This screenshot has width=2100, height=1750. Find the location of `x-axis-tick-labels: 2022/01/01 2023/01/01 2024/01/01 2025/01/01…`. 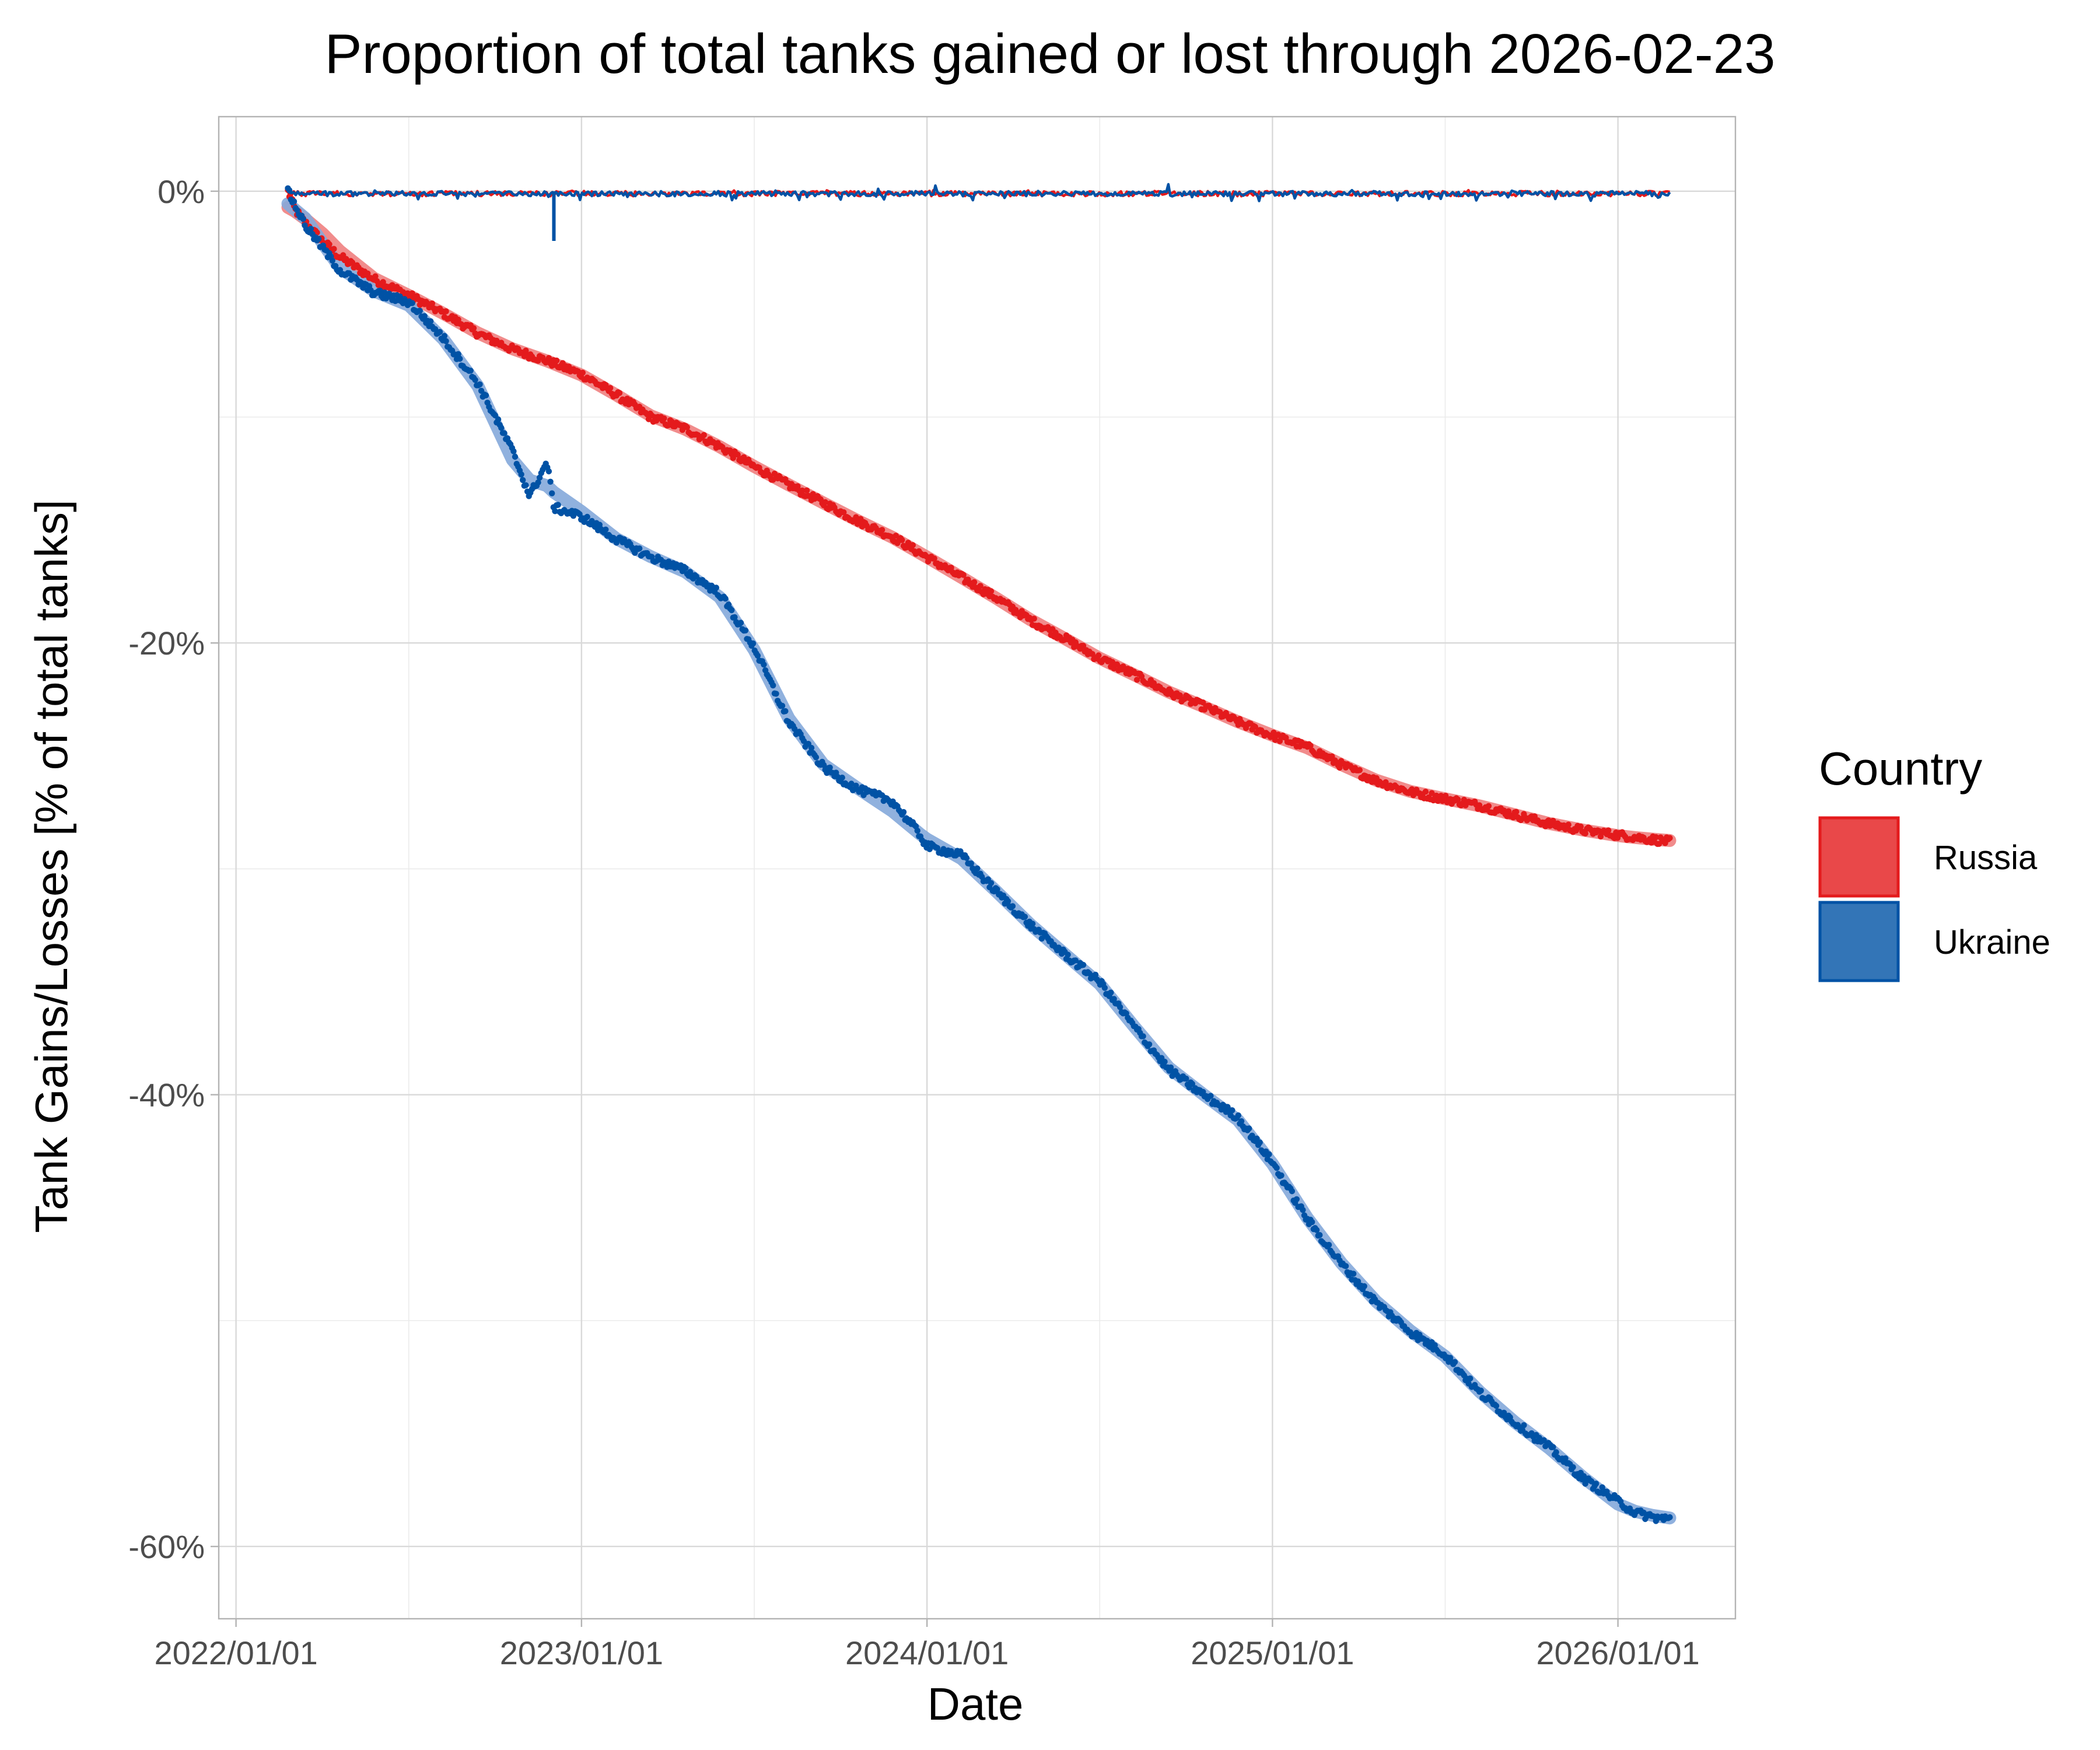

x-axis-tick-labels: 2022/01/01 2023/01/01 2024/01/01 2025/01/01… is located at coordinates (926, 1652).